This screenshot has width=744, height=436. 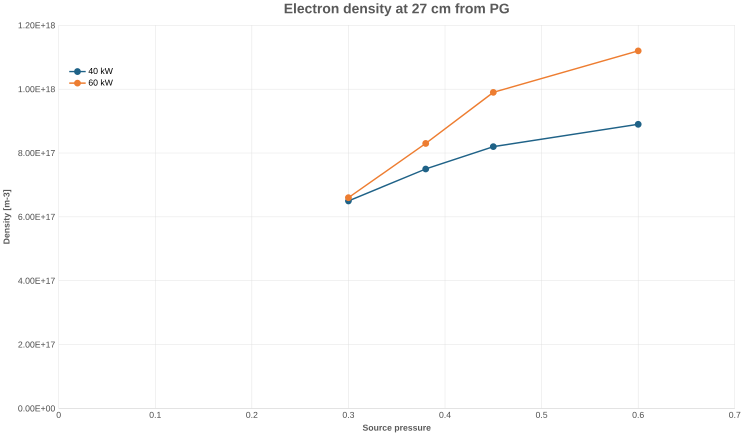 What do you see at coordinates (155, 415) in the screenshot?
I see `x-tick-label: 0.1` at bounding box center [155, 415].